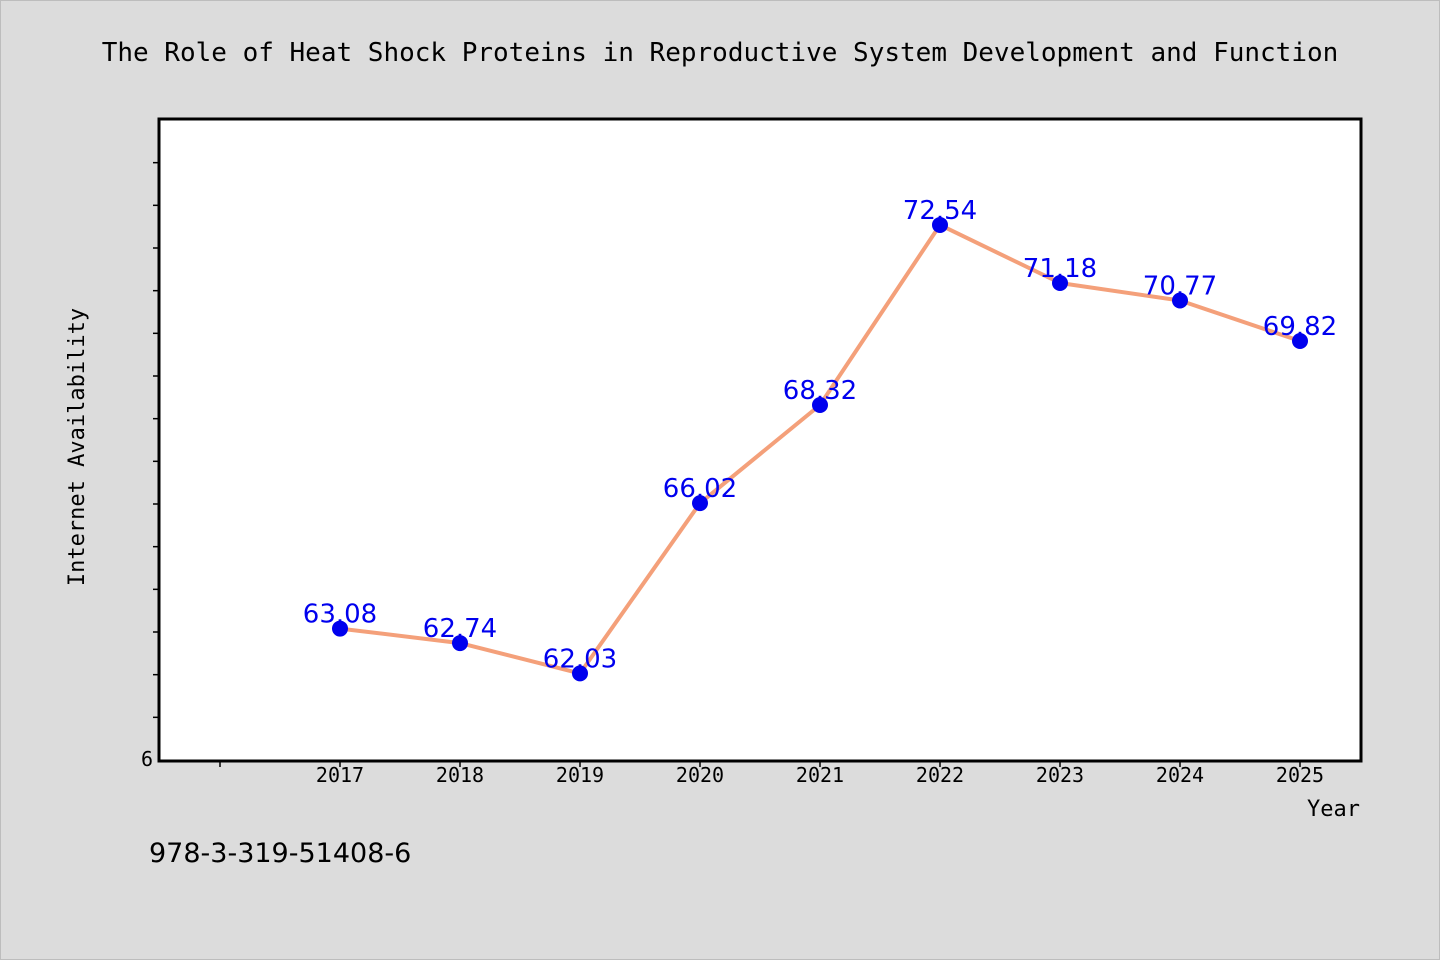  I want to click on x-tick-label: 2018, so click(460, 775).